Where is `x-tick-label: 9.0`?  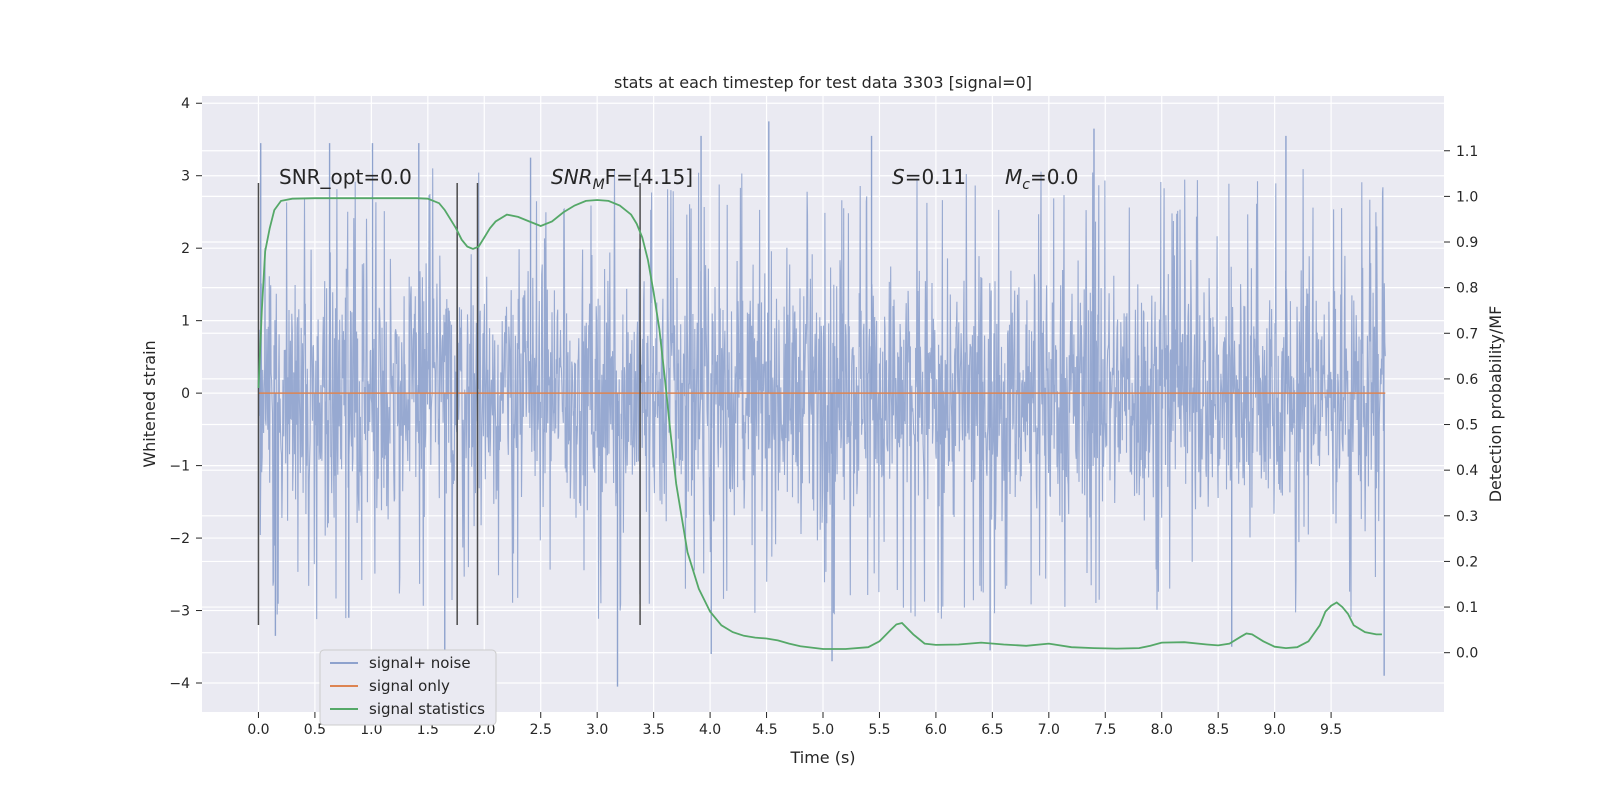
x-tick-label: 9.0 is located at coordinates (1275, 730).